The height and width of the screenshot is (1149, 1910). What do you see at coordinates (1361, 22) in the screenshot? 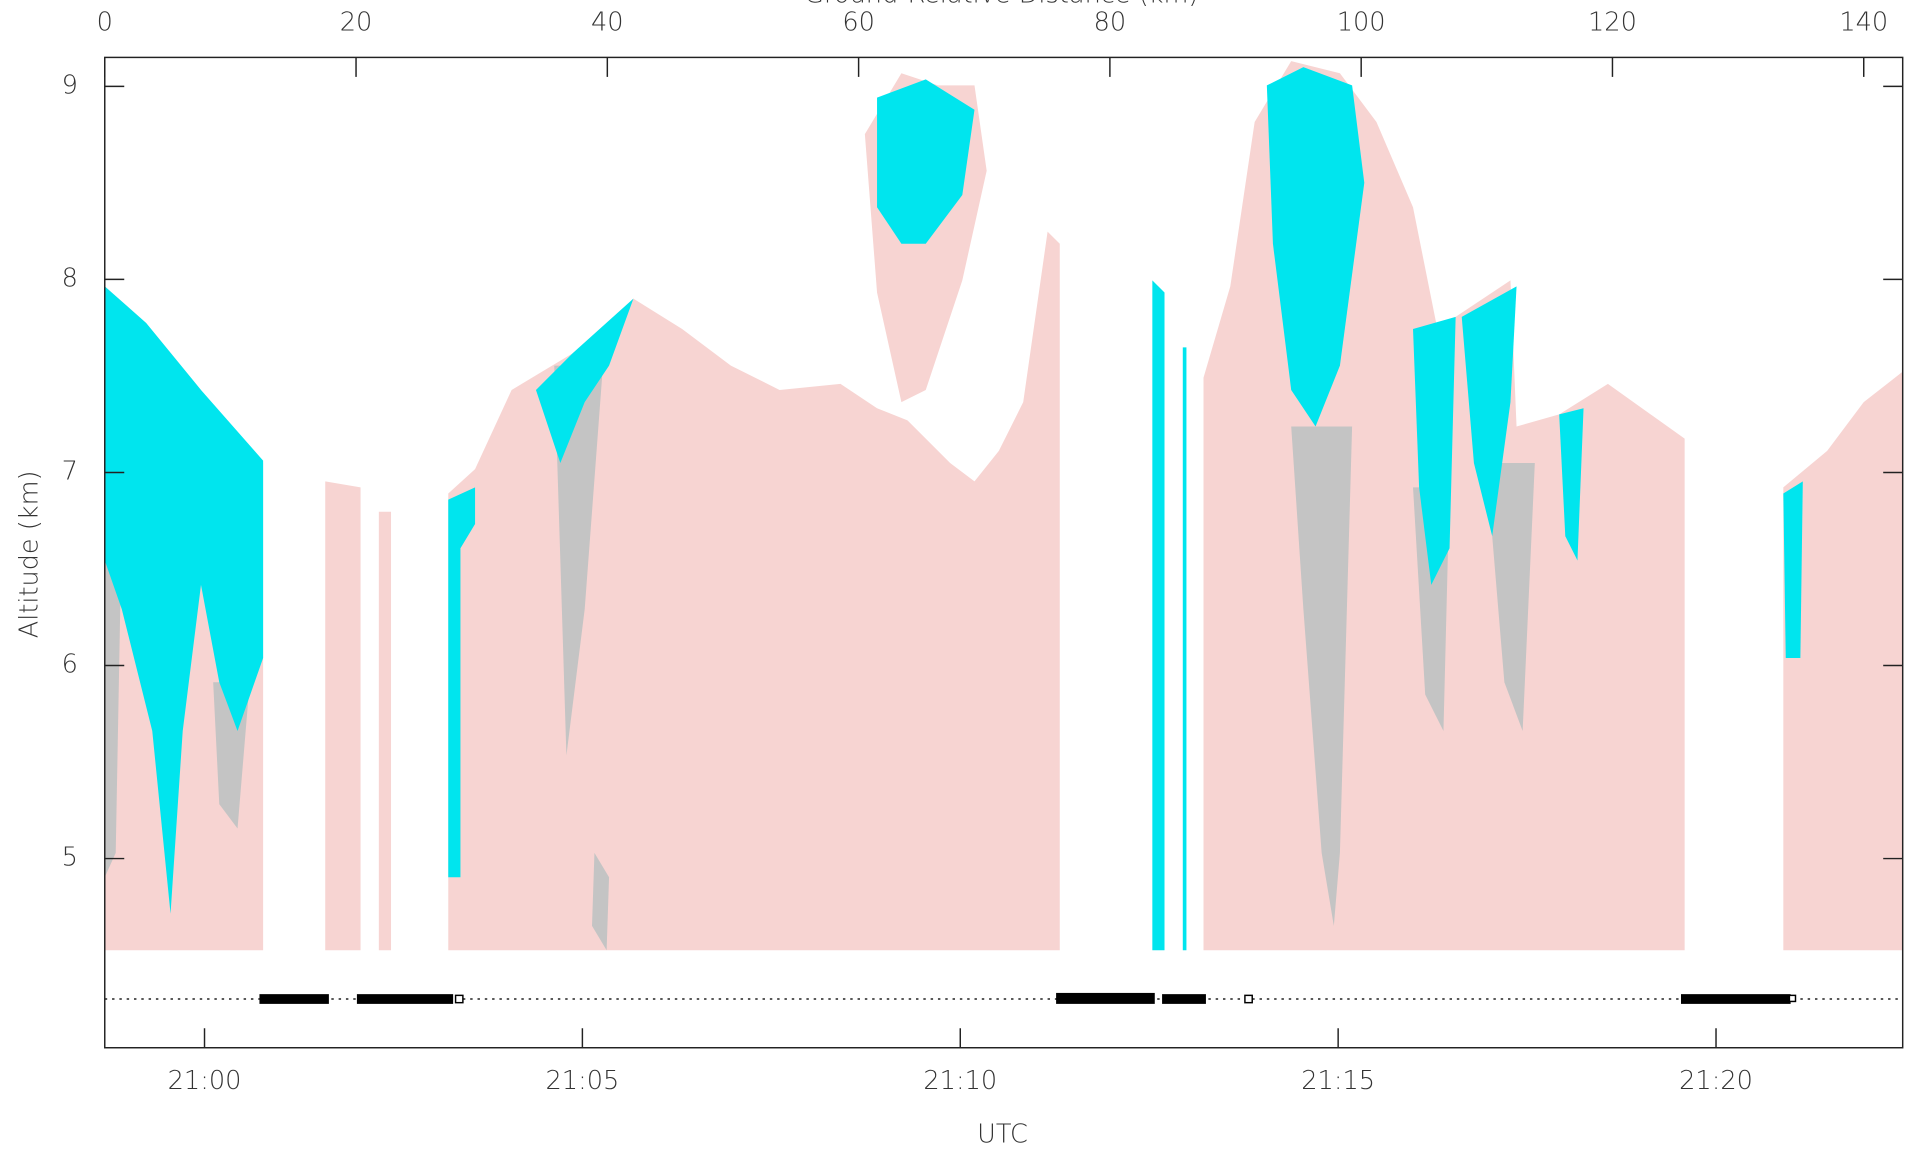
I see `x2-tick-label: 100` at bounding box center [1361, 22].